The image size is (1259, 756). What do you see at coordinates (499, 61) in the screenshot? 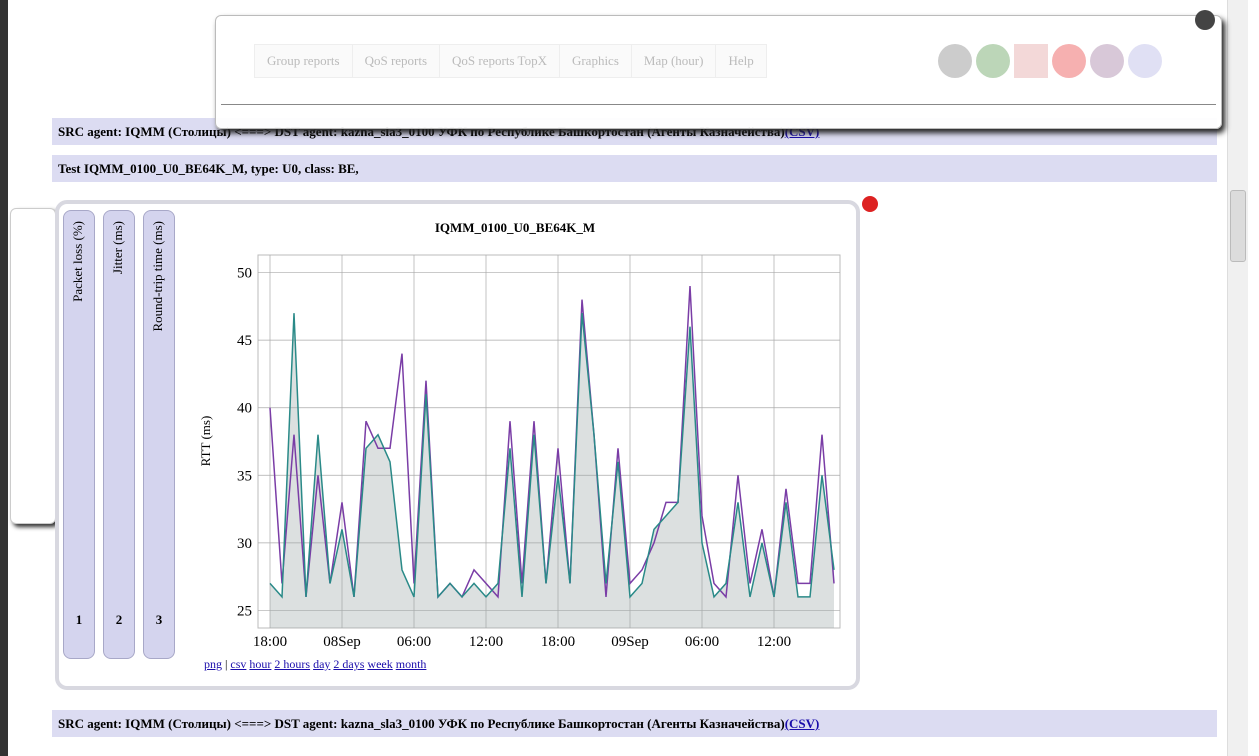
I see `nav-tab: QoS reports TopX` at bounding box center [499, 61].